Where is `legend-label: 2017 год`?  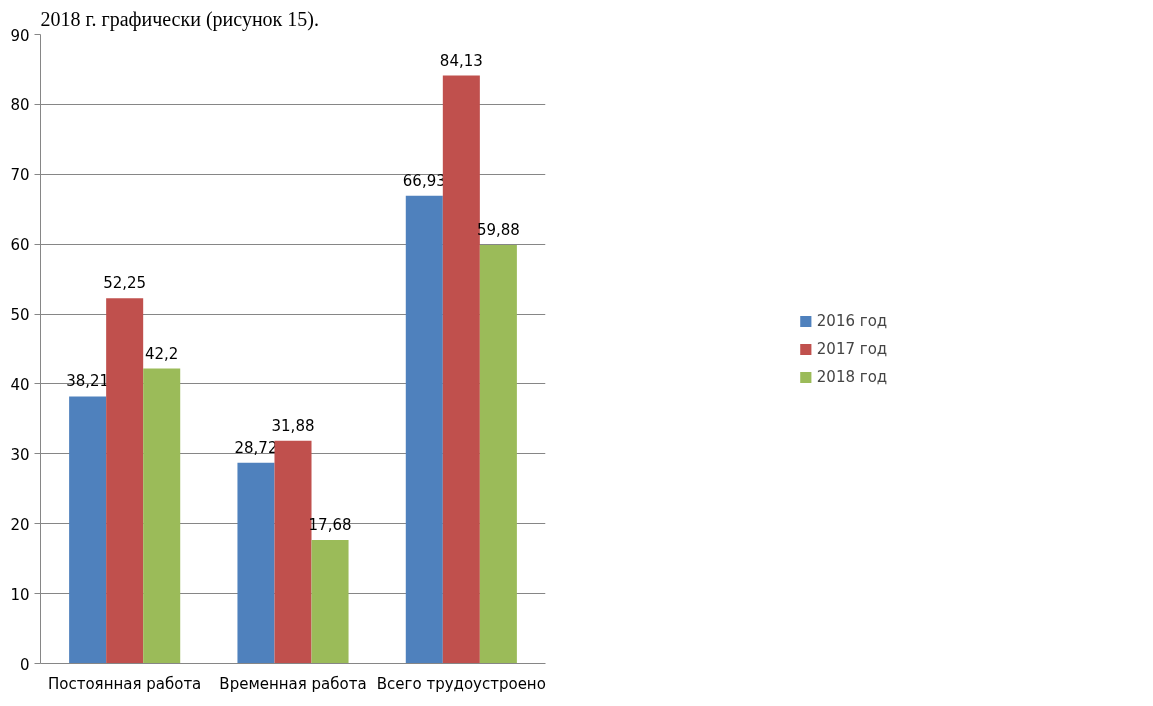 legend-label: 2017 год is located at coordinates (852, 348).